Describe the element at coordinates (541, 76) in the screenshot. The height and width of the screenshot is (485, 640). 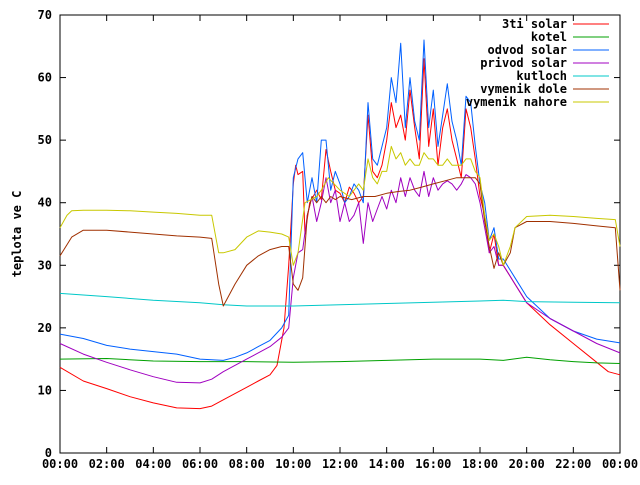
I see `legend-label: kutloch` at that location.